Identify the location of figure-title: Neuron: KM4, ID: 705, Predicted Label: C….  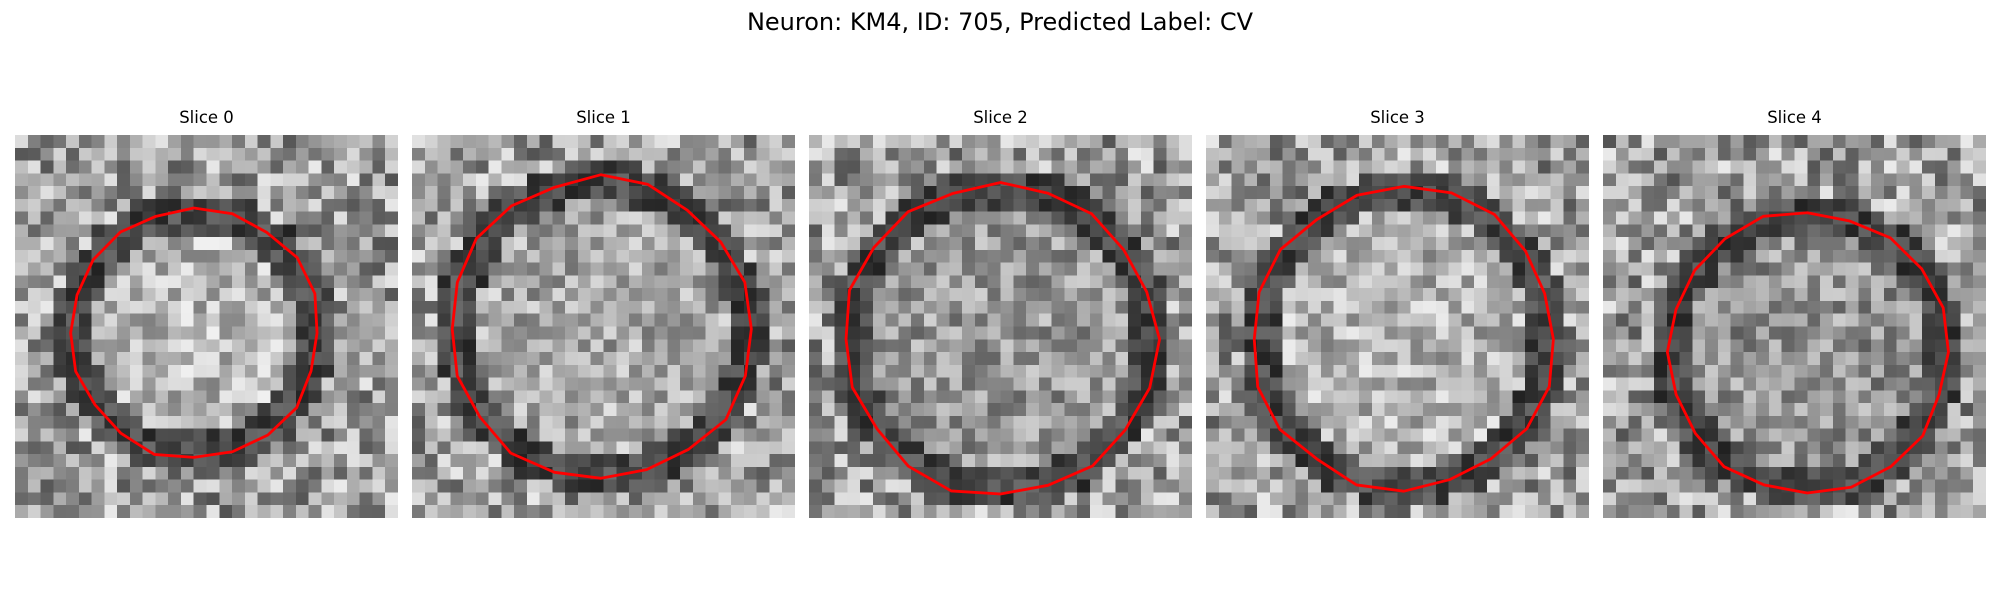
(1000, 22).